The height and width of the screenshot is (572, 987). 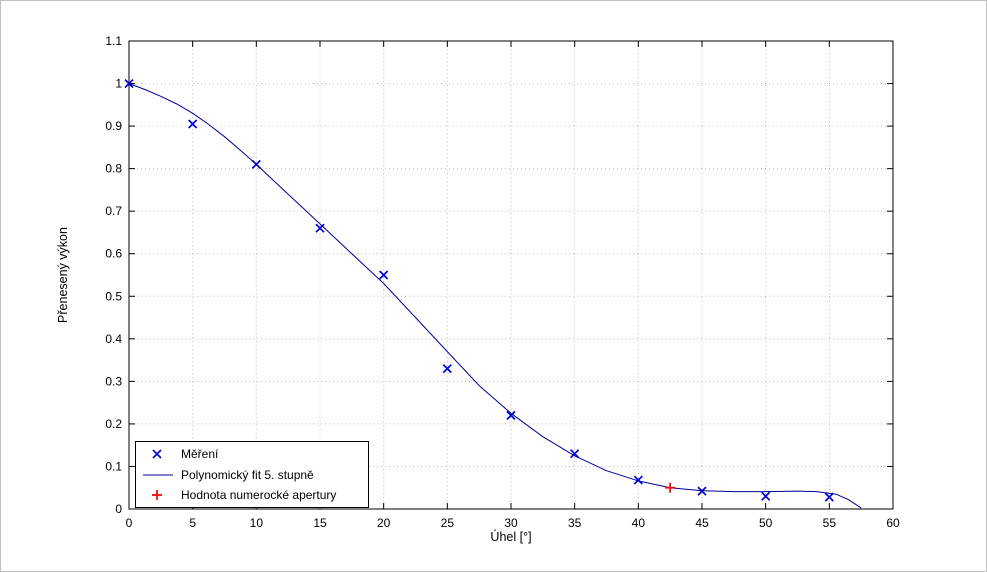 I want to click on svg-text: 0.2, so click(x=113, y=424).